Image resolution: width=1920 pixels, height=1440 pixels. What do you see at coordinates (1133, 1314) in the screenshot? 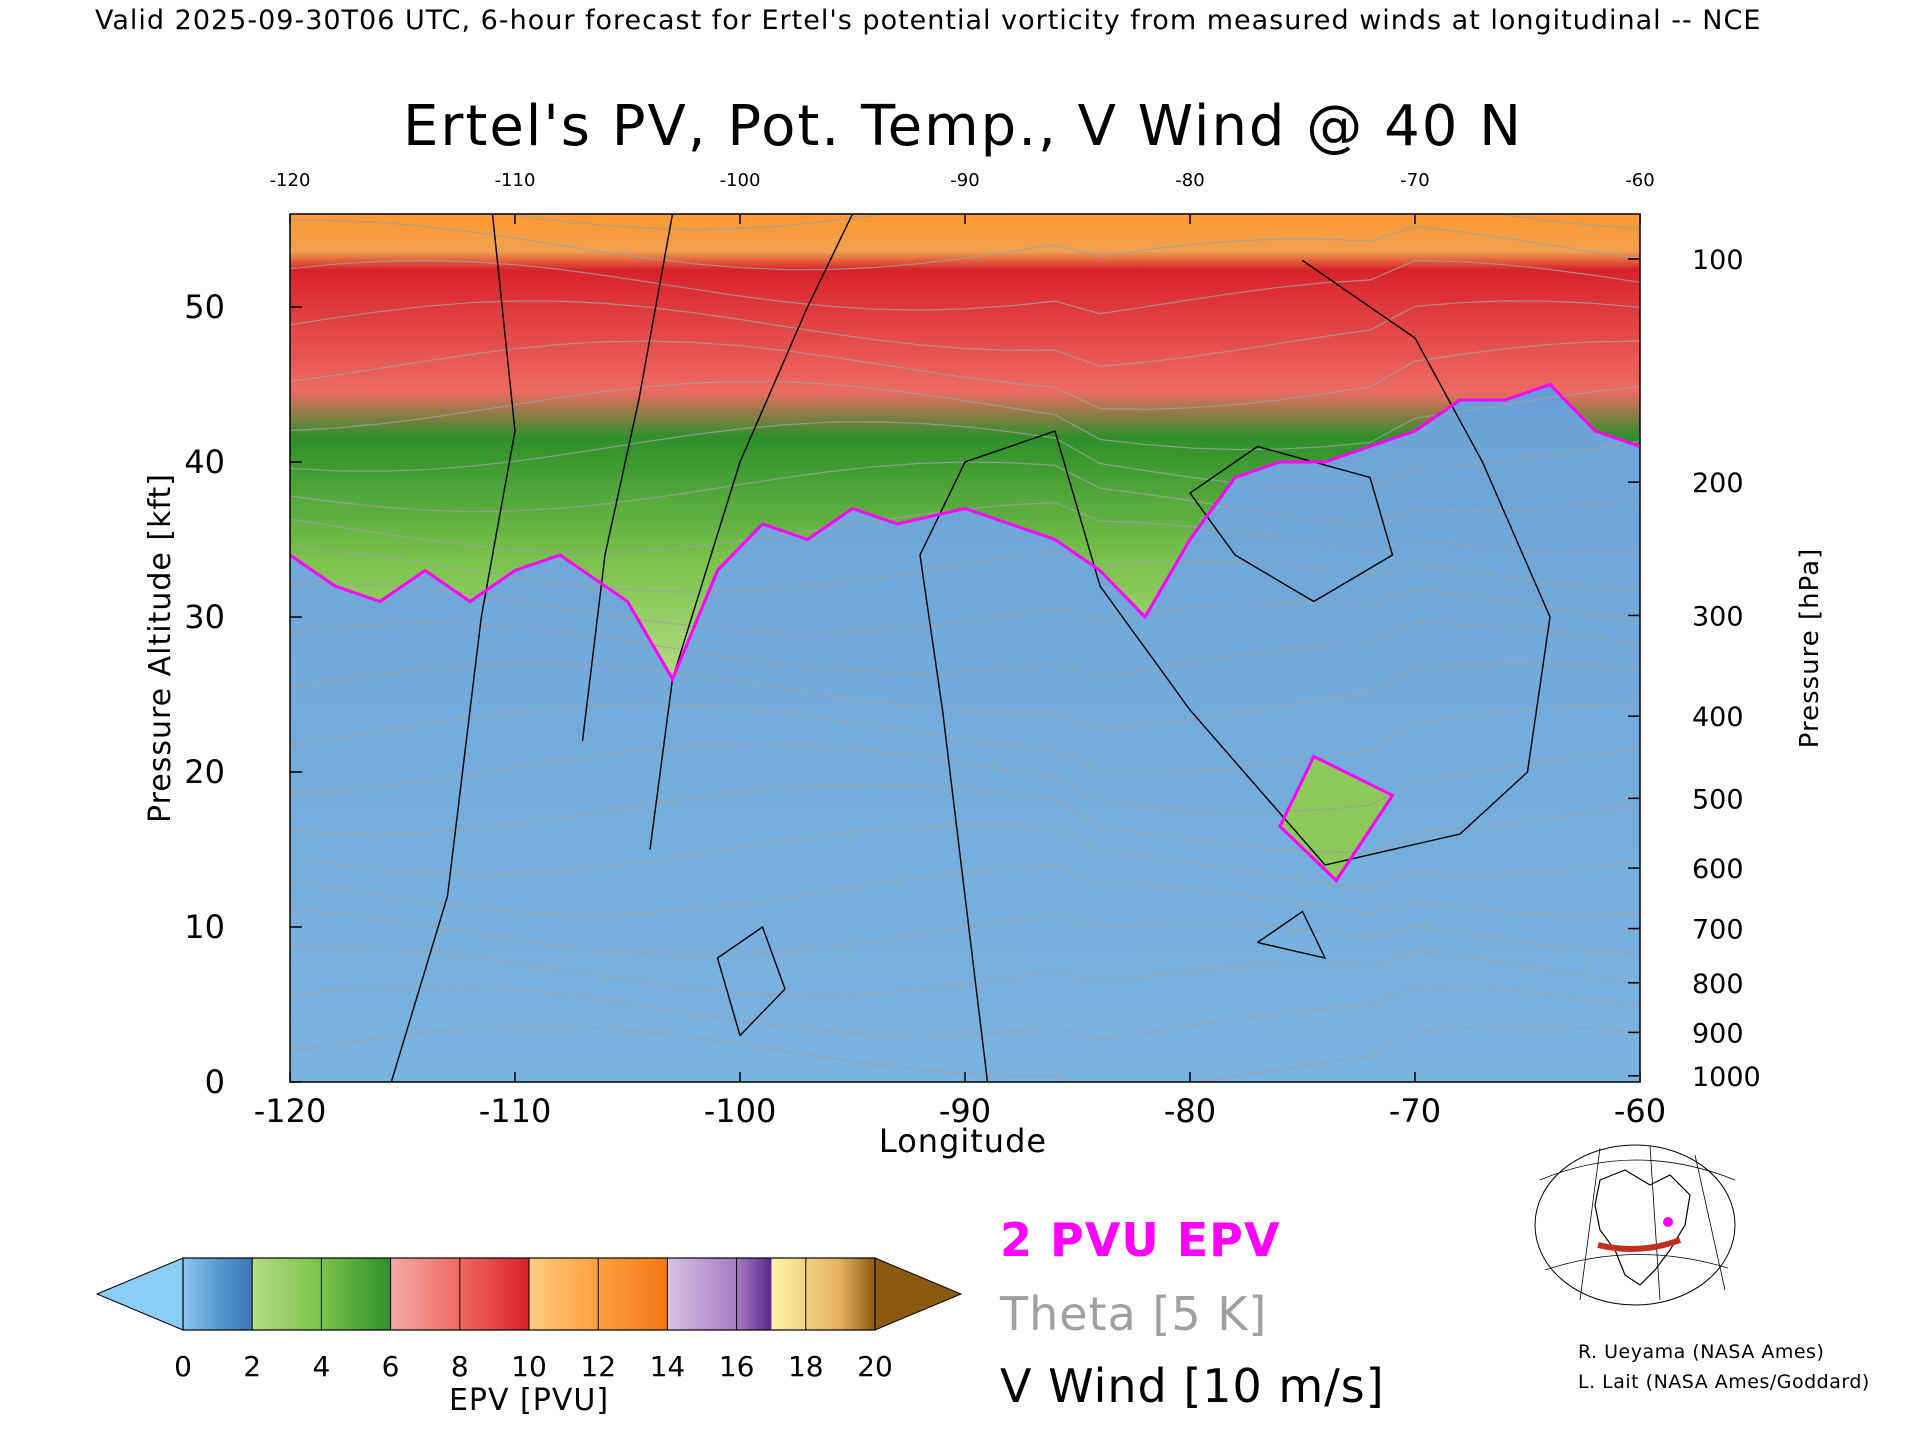
I see `legend-theta: Theta [5 K]` at bounding box center [1133, 1314].